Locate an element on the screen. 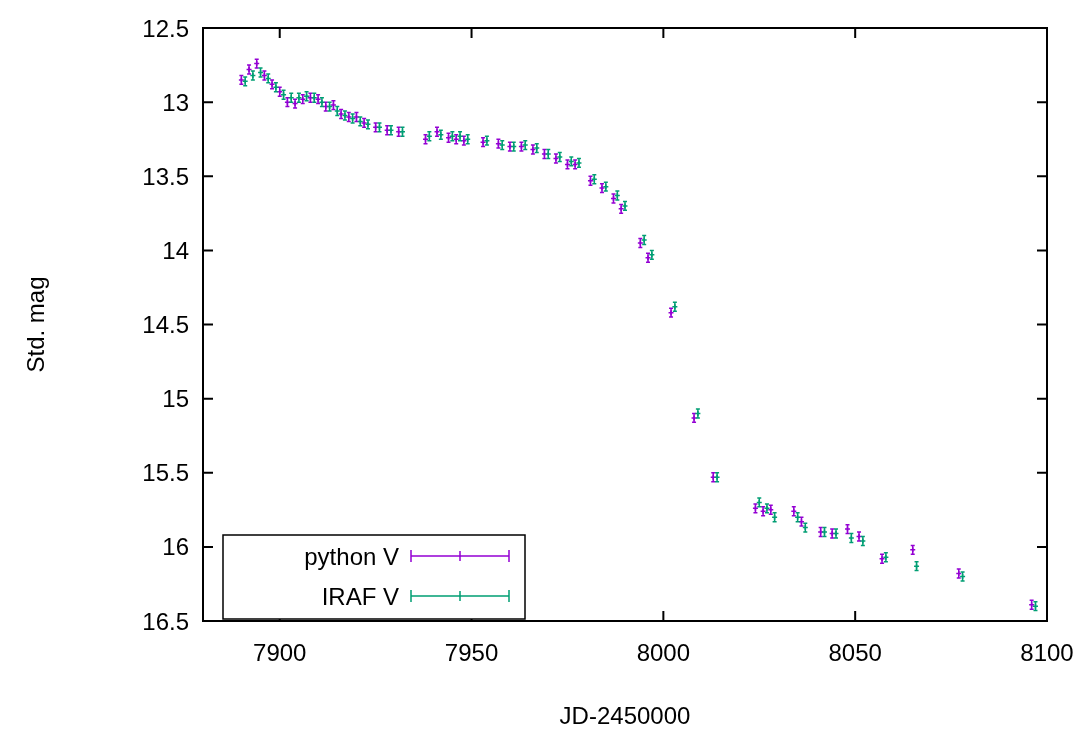  y-tick-label: 13 is located at coordinates (175, 102).